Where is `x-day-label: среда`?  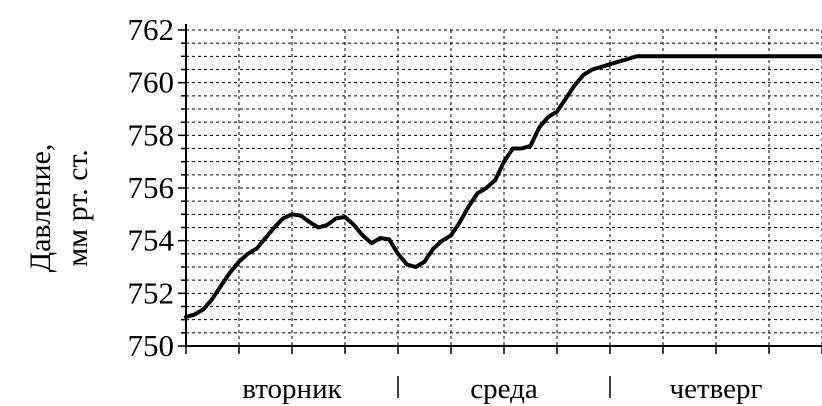
x-day-label: среда is located at coordinates (504, 389).